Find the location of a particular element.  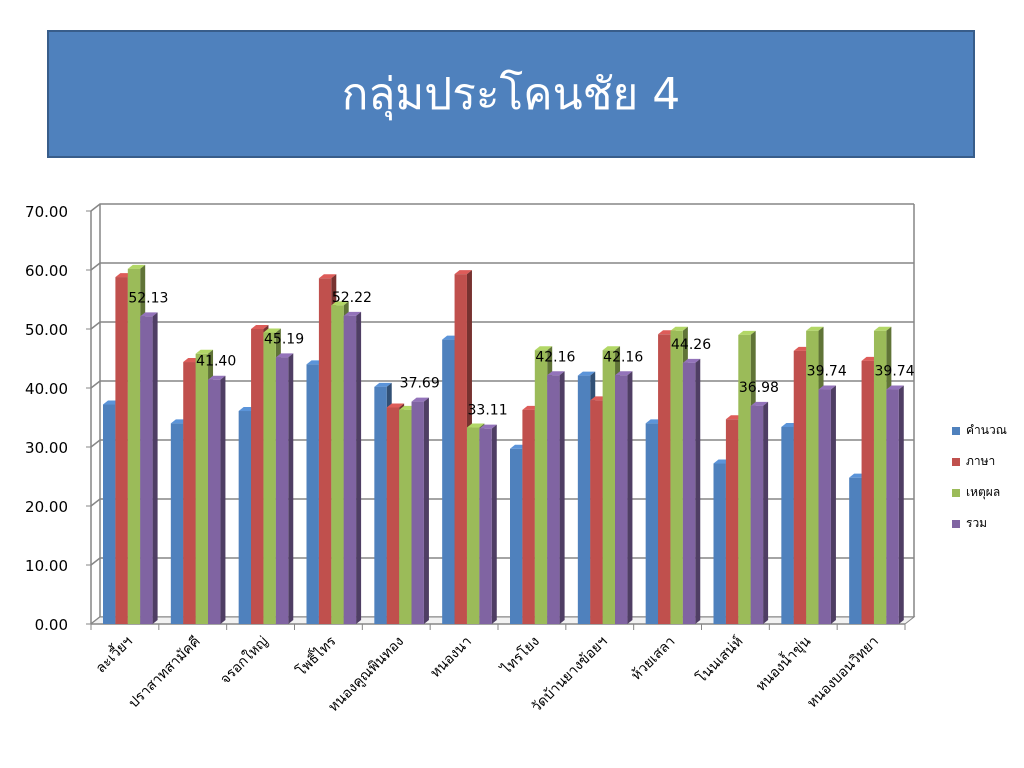

data-label: 36.98 is located at coordinates (759, 388).